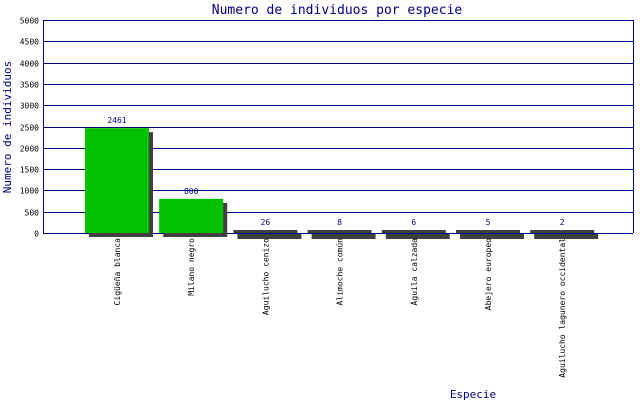 The height and width of the screenshot is (400, 640). I want to click on x-tick-label: Alimoche común, so click(340, 272).